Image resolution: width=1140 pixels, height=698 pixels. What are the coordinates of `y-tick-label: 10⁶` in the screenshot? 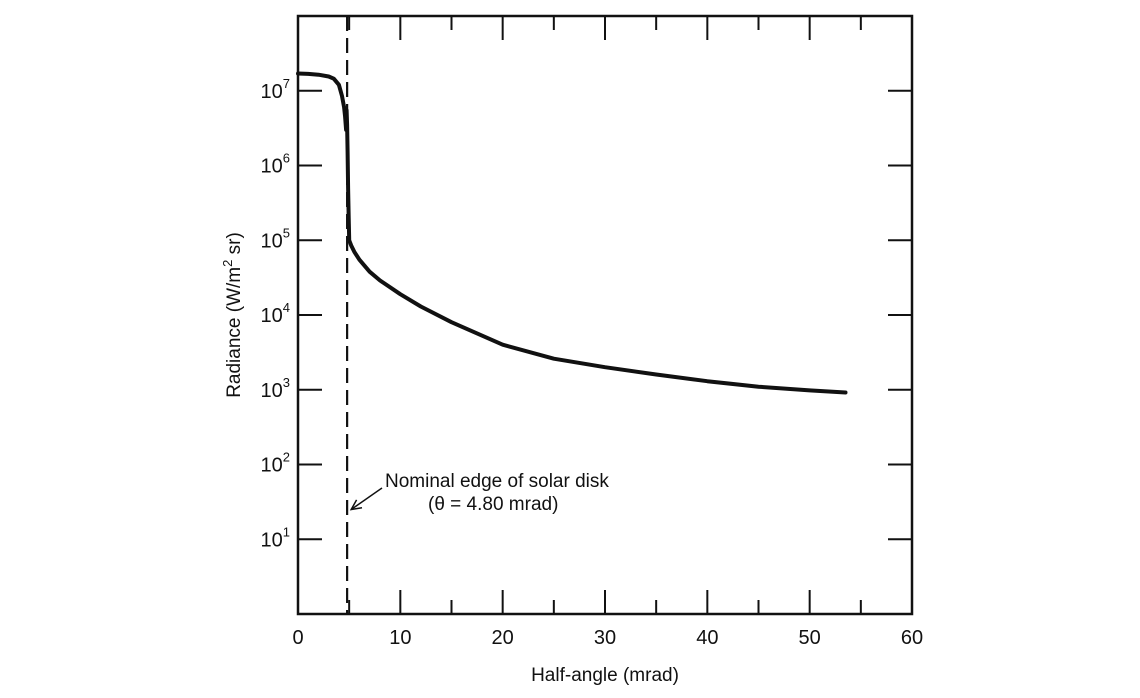 It's located at (275, 164).